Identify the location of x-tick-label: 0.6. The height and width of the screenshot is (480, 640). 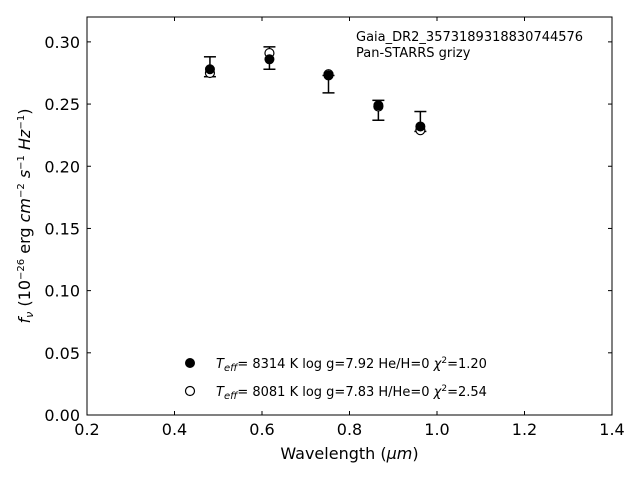
(261, 429).